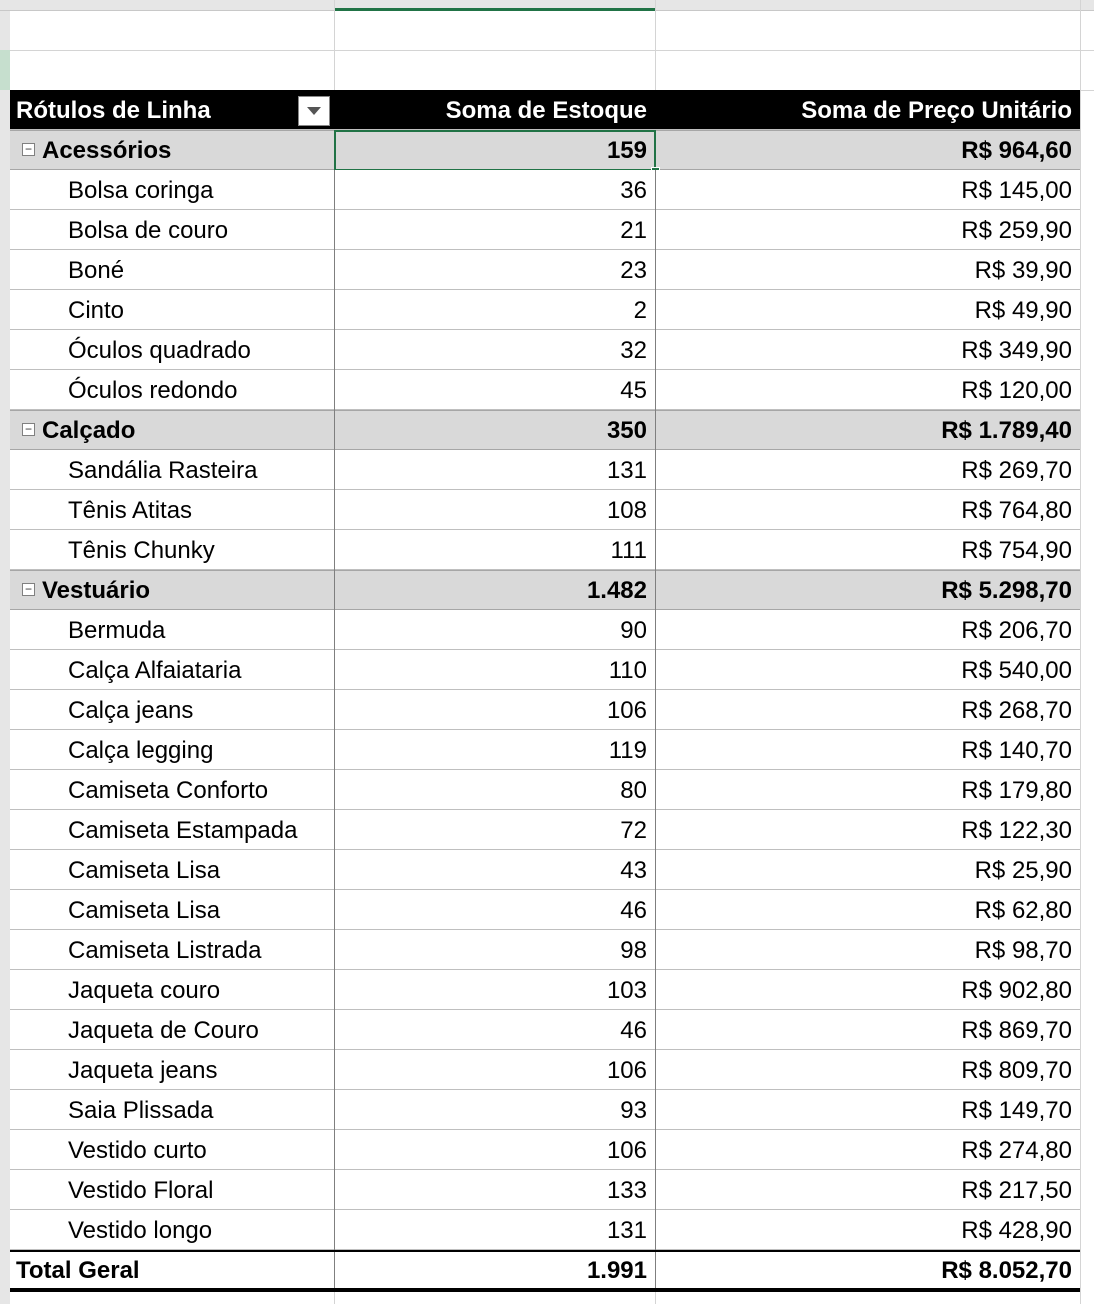 The height and width of the screenshot is (1304, 1094). Describe the element at coordinates (143, 1070) in the screenshot. I see `item-cell: Jaqueta jeans` at that location.